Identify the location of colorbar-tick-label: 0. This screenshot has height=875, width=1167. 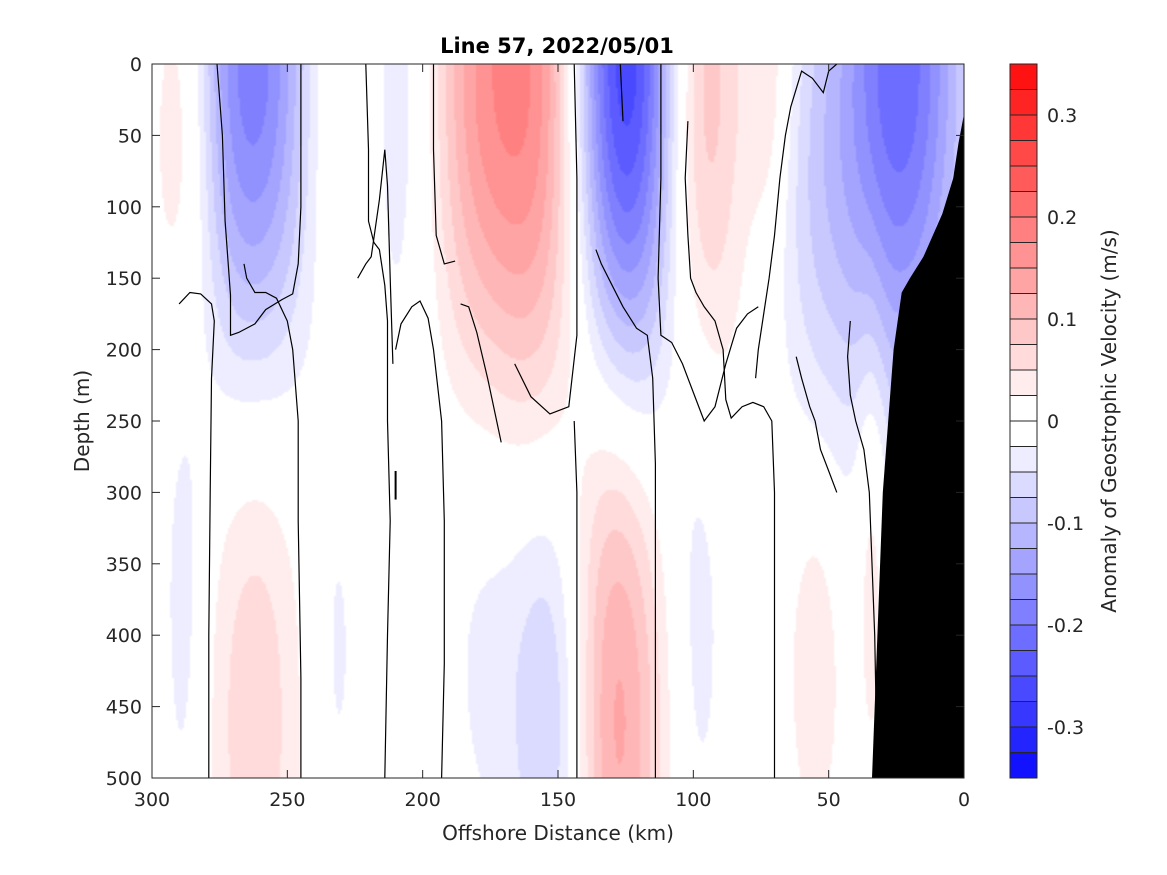
(1053, 422).